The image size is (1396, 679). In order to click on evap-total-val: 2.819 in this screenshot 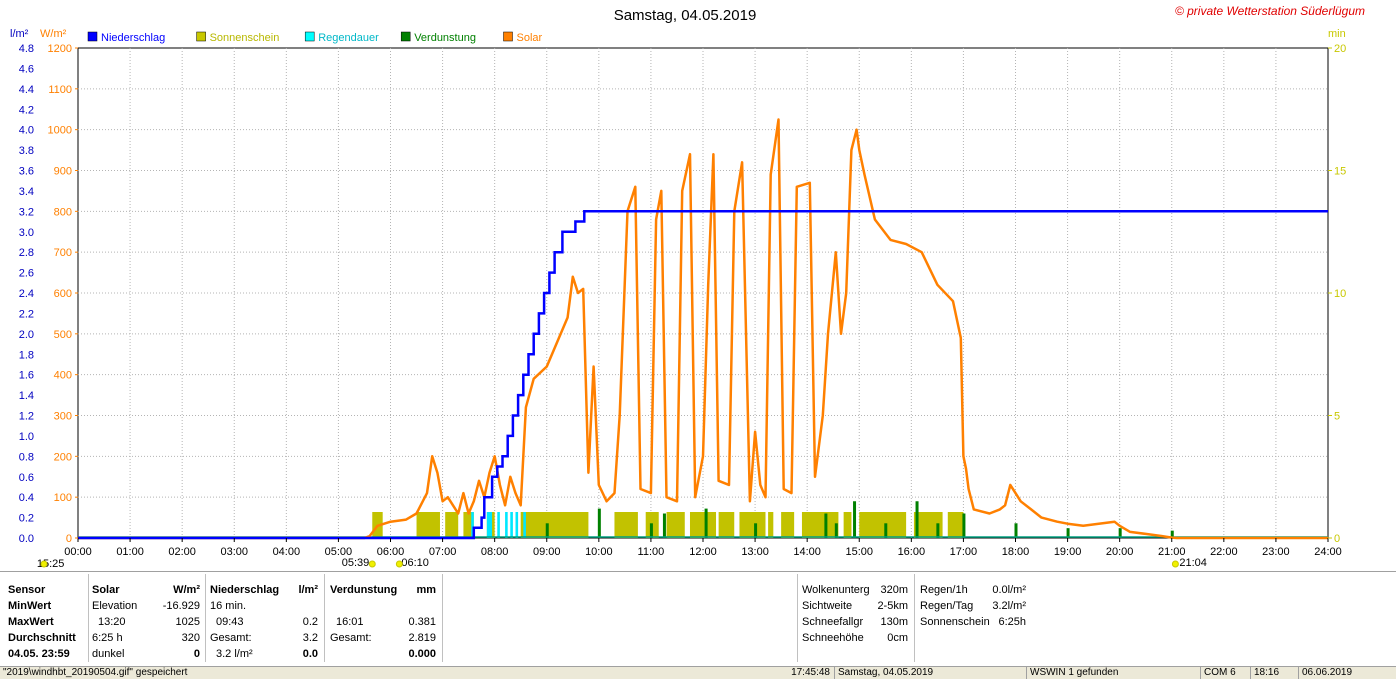, I will do `click(422, 638)`.